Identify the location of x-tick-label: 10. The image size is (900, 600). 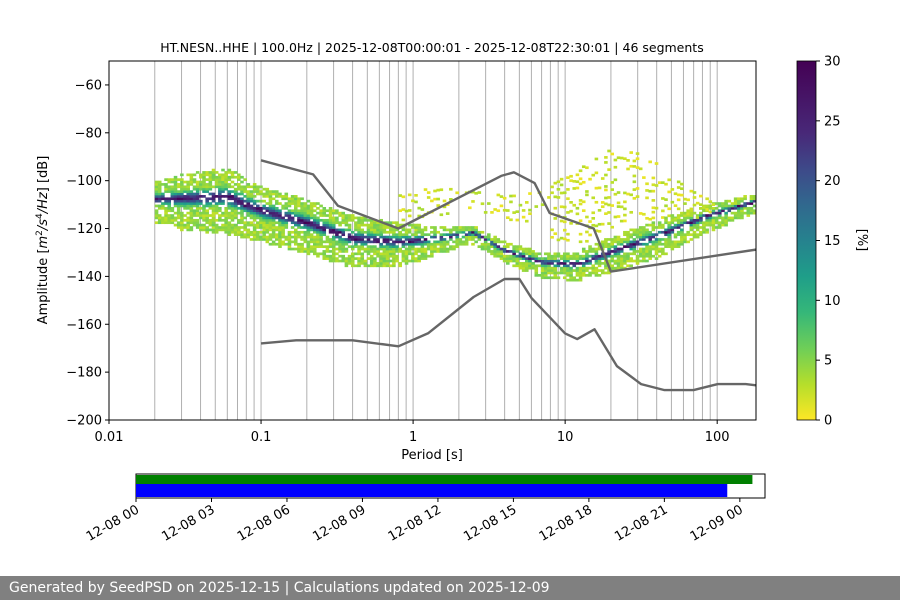
(565, 437).